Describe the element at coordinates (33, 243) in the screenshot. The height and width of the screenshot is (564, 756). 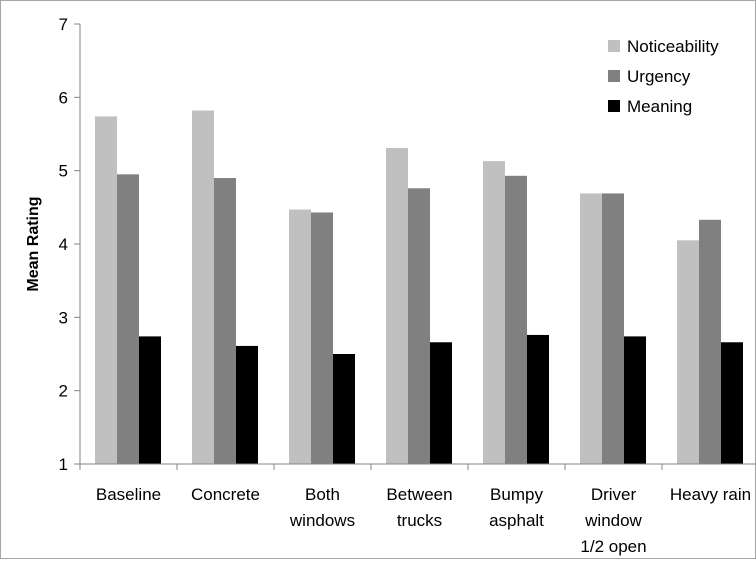
I see `y-axis-label: Mean Rating` at that location.